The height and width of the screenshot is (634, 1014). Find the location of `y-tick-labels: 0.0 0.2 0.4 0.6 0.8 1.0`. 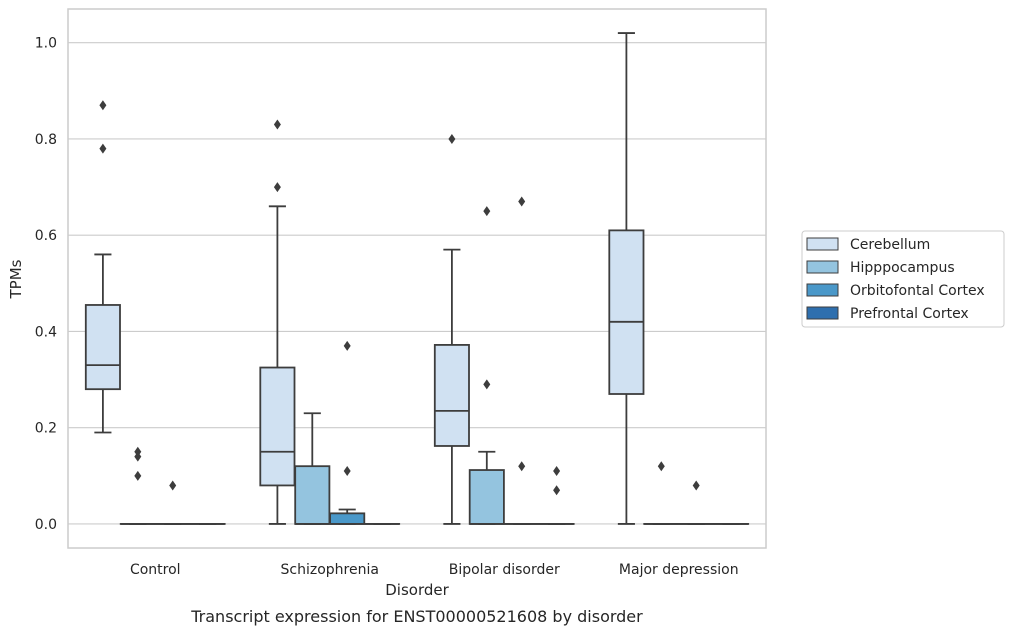

y-tick-labels: 0.0 0.2 0.4 0.6 0.8 1.0 is located at coordinates (46, 284).